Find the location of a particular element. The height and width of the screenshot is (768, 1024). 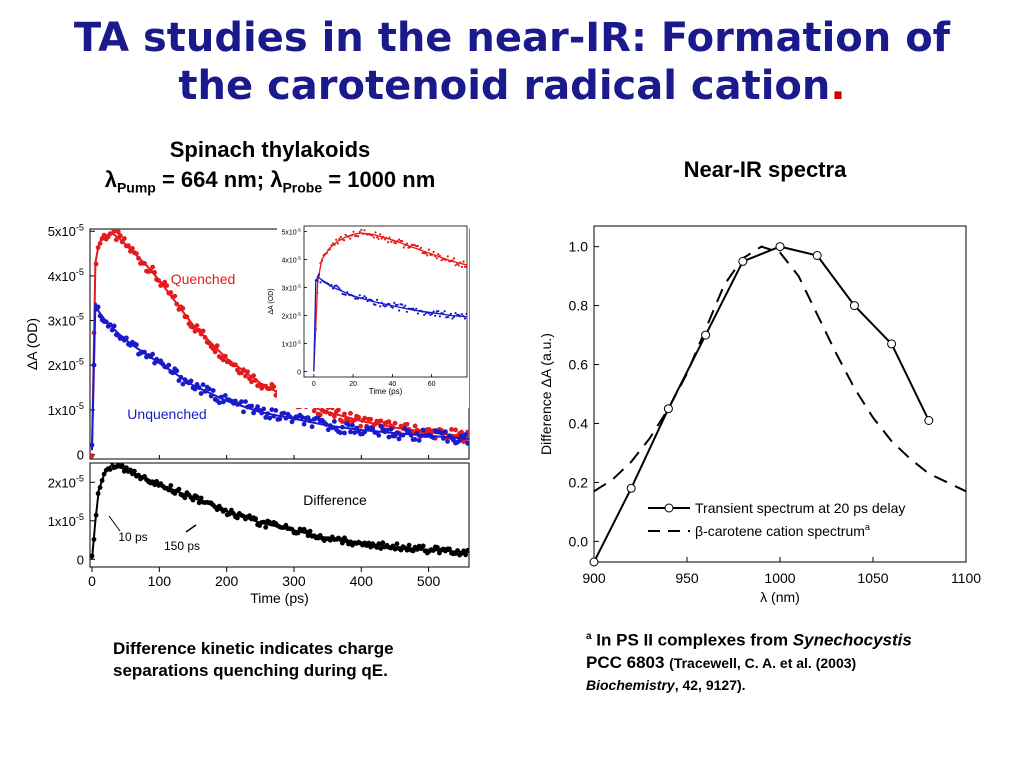

y-tick-label: 1x10⁻⁵ is located at coordinates (66, 409).